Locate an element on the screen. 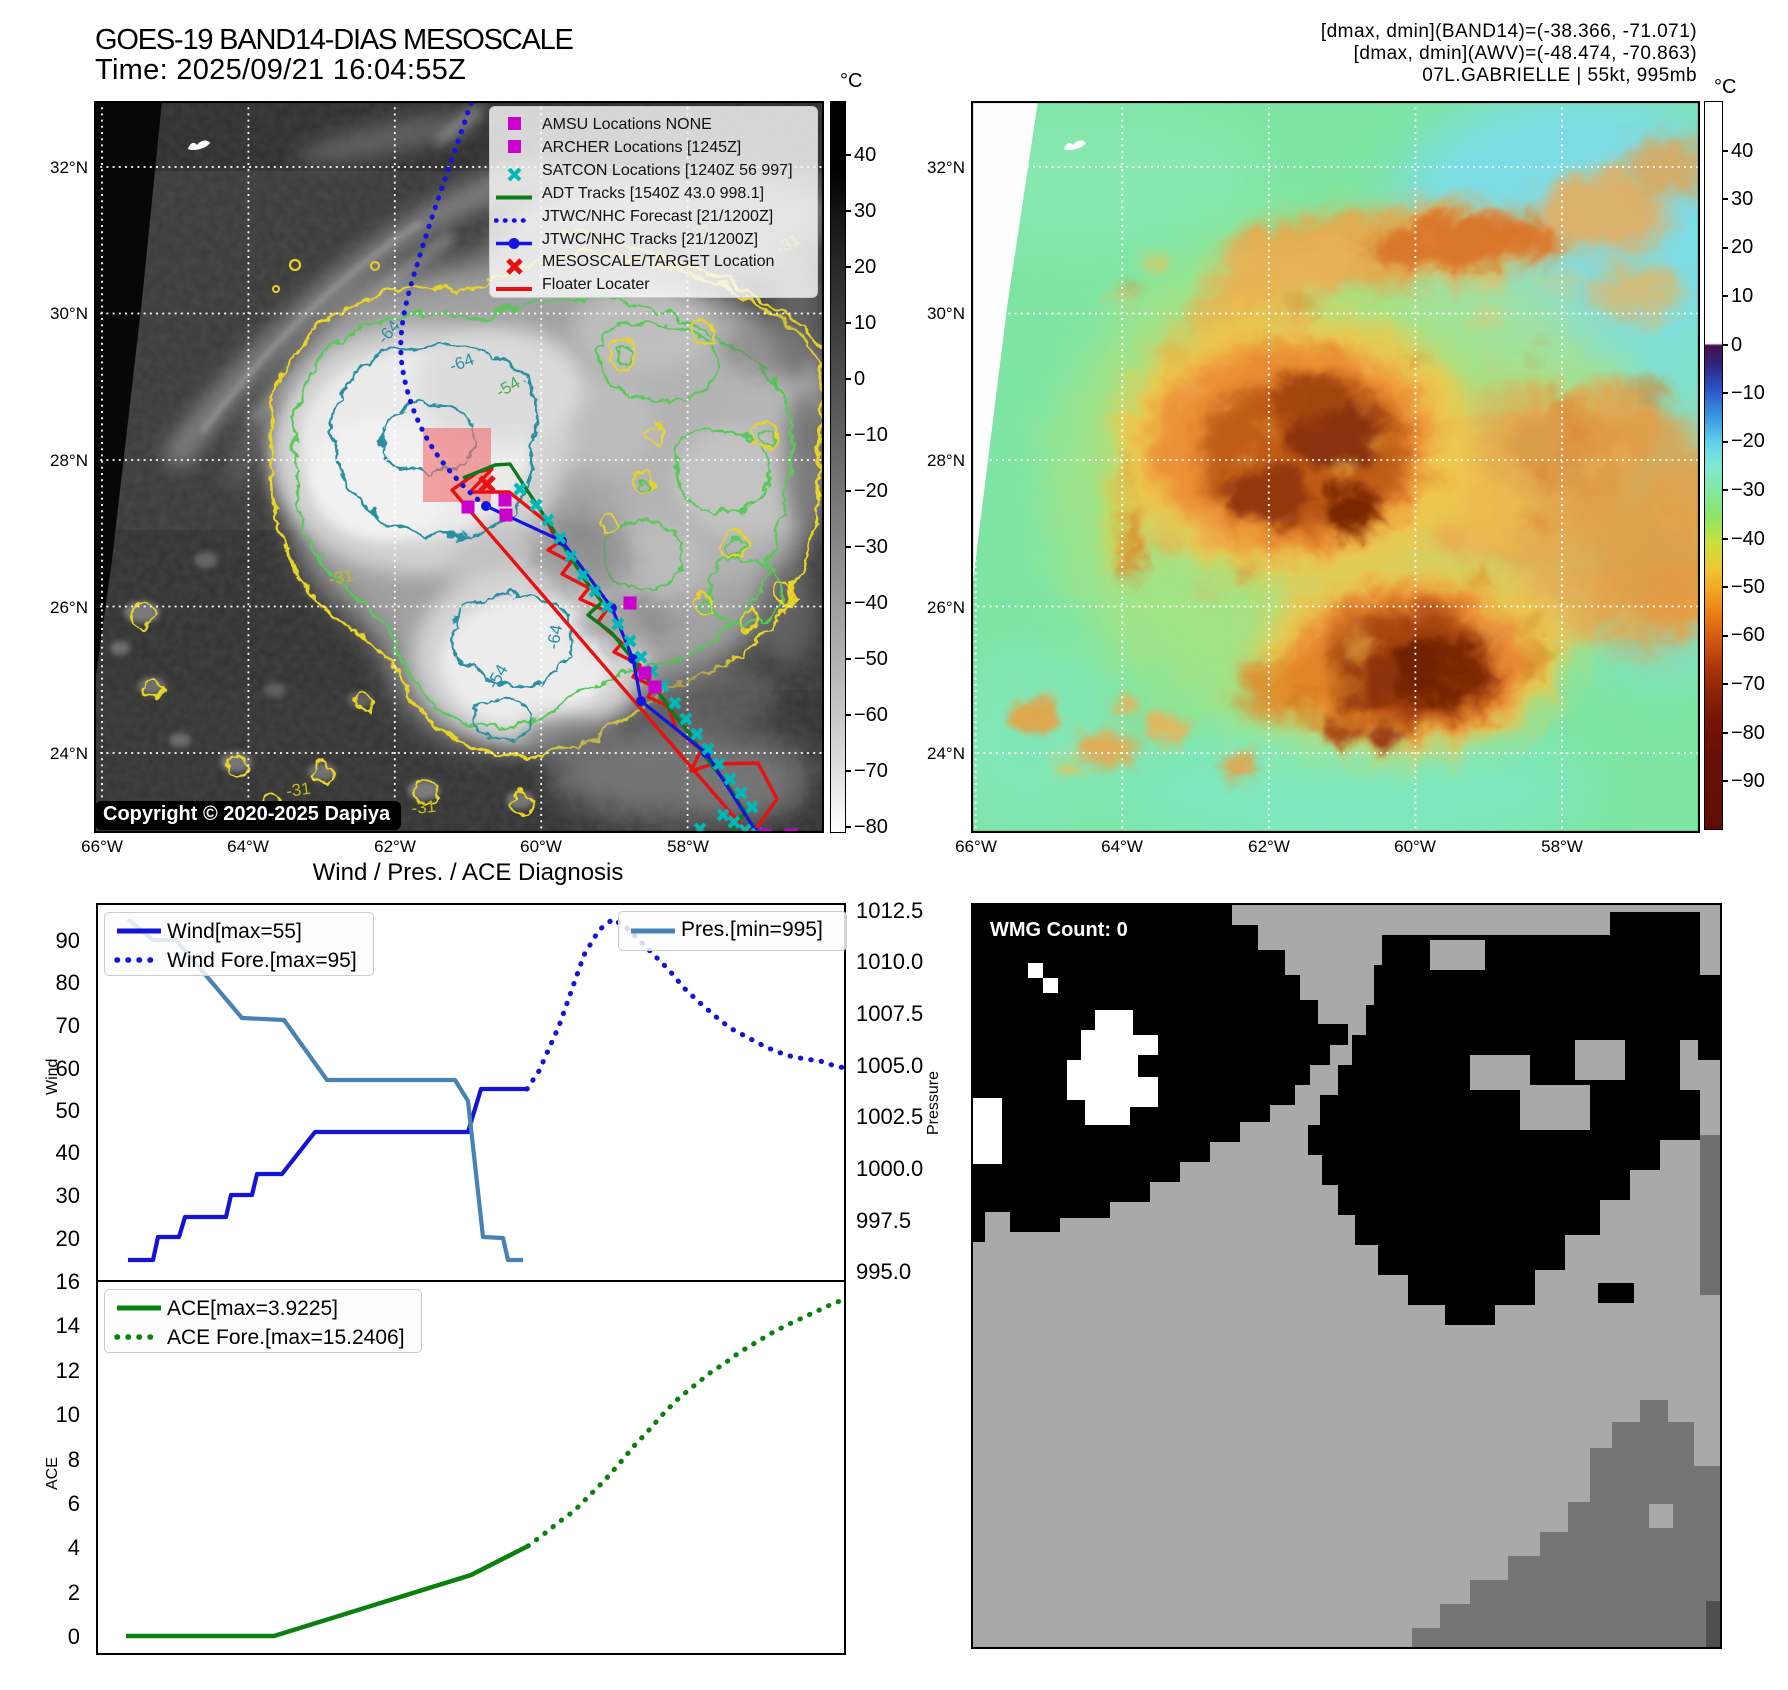  svg-text: -64 is located at coordinates (554, 637).